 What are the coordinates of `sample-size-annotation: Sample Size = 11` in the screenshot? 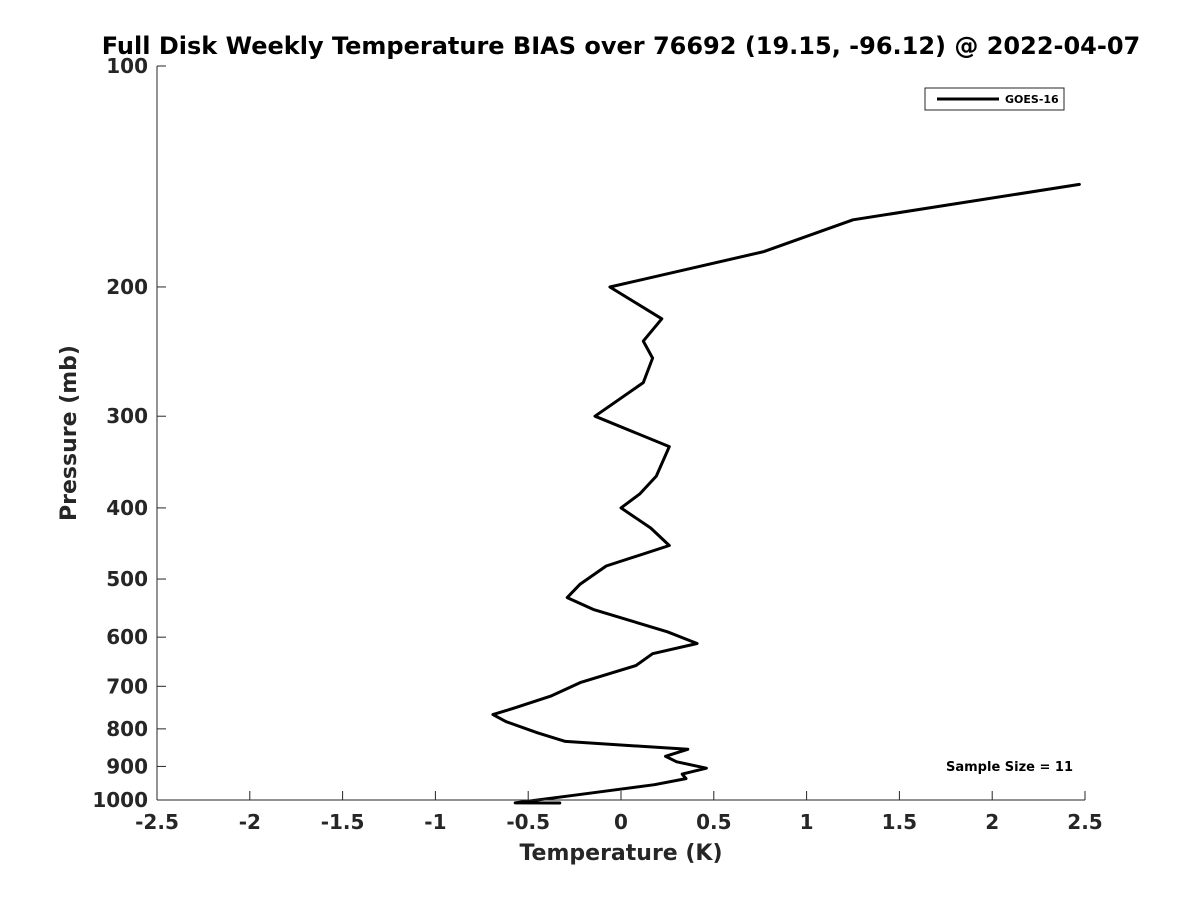 It's located at (1009, 767).